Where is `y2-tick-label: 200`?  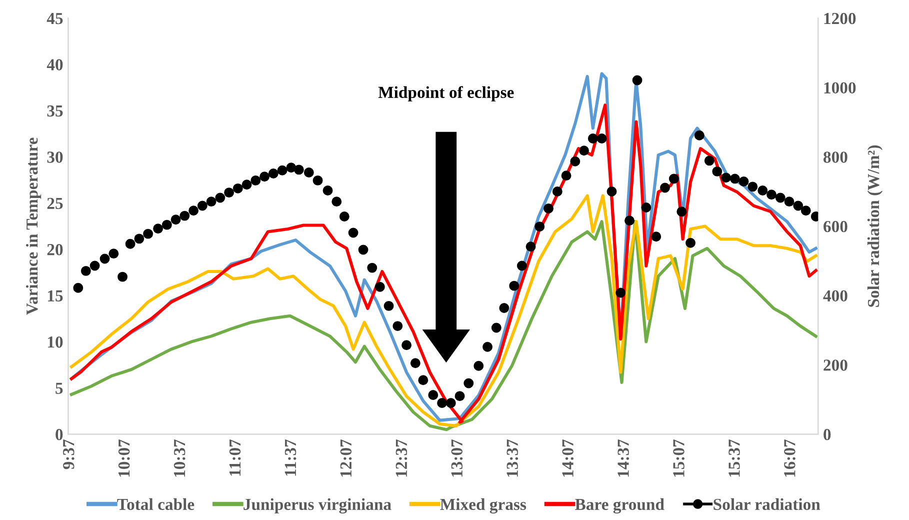 y2-tick-label: 200 is located at coordinates (836, 365).